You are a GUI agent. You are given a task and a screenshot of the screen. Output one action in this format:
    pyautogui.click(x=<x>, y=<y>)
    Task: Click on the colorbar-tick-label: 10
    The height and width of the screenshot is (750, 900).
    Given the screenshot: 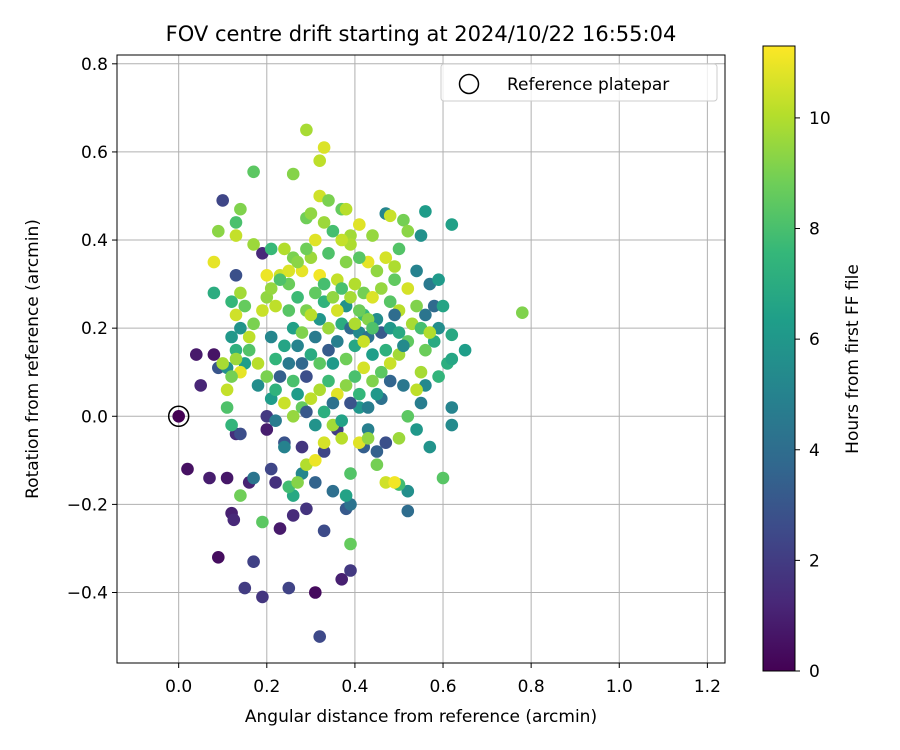 What is the action you would take?
    pyautogui.click(x=820, y=119)
    